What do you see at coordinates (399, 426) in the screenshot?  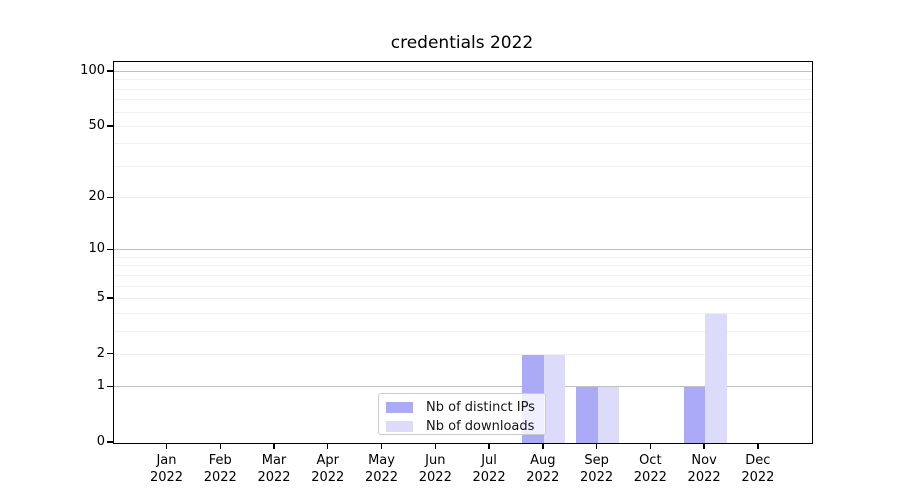 I see `legend-swatch-downloads` at bounding box center [399, 426].